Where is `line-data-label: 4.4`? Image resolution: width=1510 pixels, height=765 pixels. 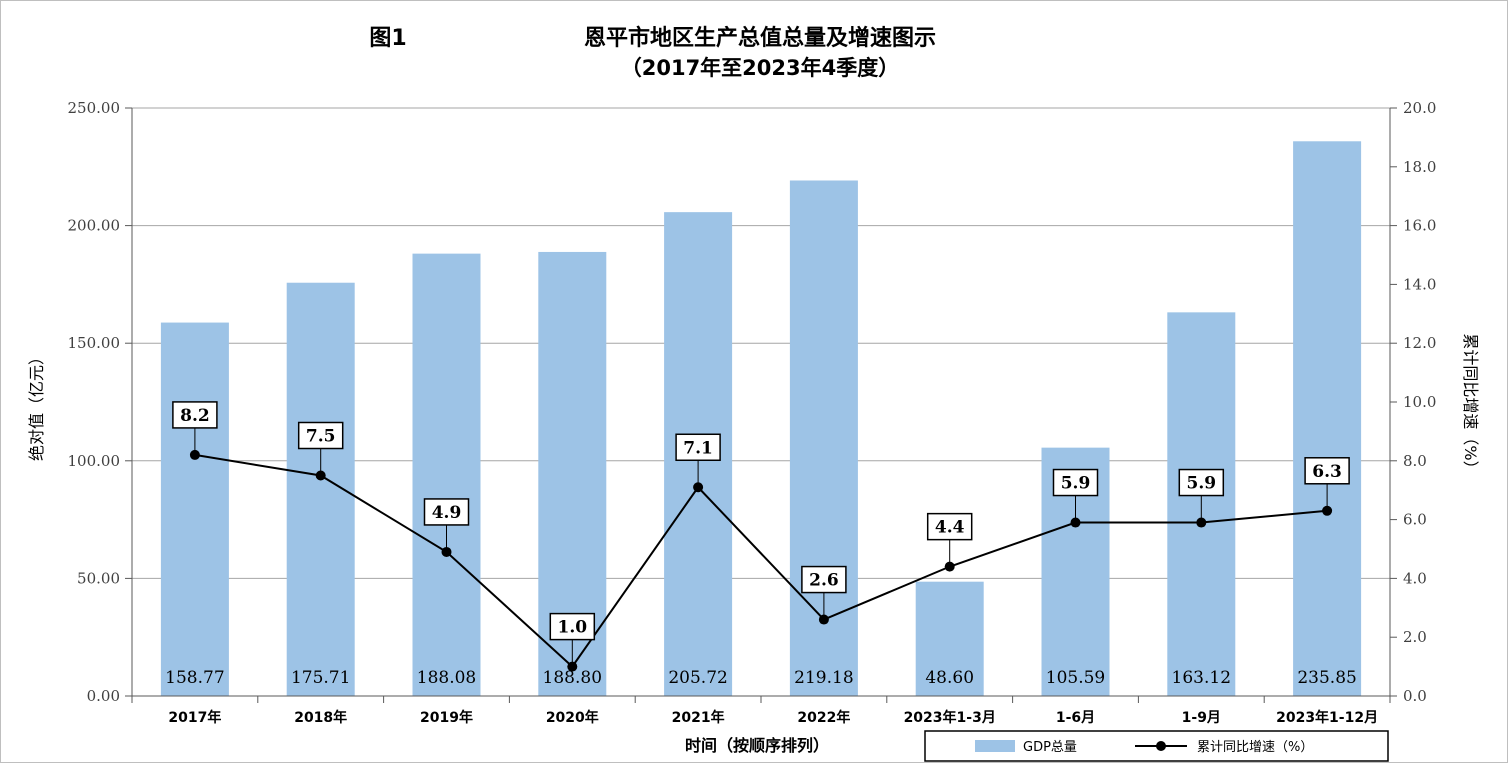
line-data-label: 4.4 is located at coordinates (950, 528).